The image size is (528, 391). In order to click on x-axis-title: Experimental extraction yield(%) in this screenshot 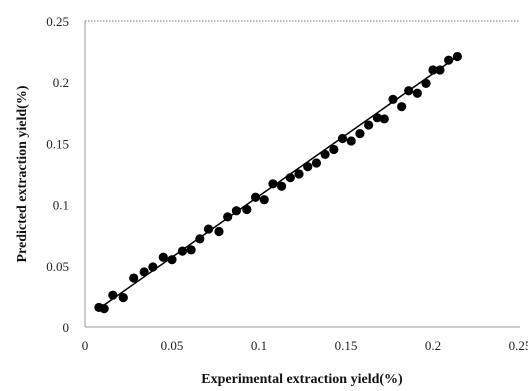, I will do `click(302, 379)`.